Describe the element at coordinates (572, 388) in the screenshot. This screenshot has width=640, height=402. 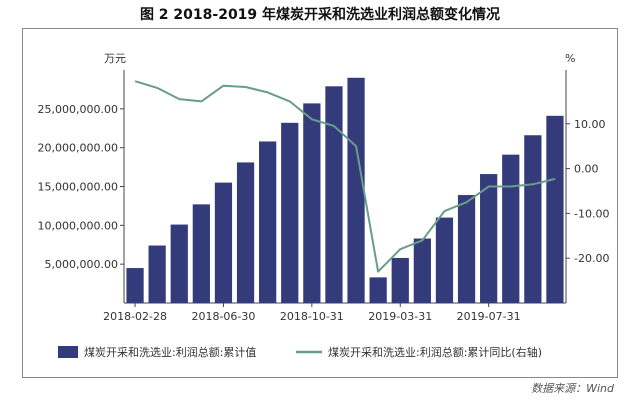
I see `data-source: 数据来源：Wind` at that location.